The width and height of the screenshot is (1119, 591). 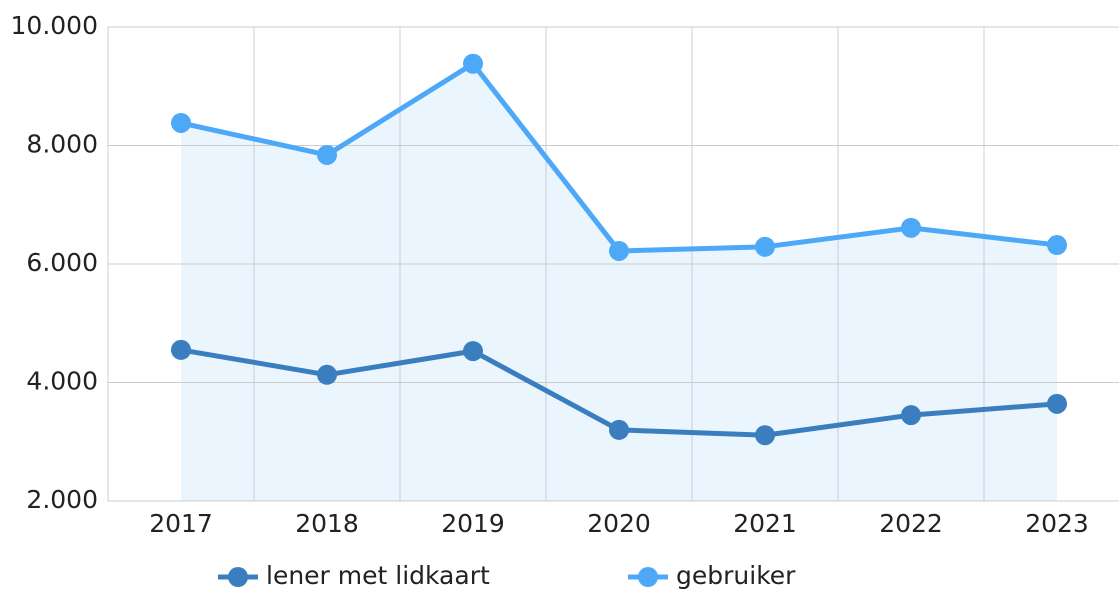 What do you see at coordinates (62, 381) in the screenshot?
I see `y-tick-label: 4.000` at bounding box center [62, 381].